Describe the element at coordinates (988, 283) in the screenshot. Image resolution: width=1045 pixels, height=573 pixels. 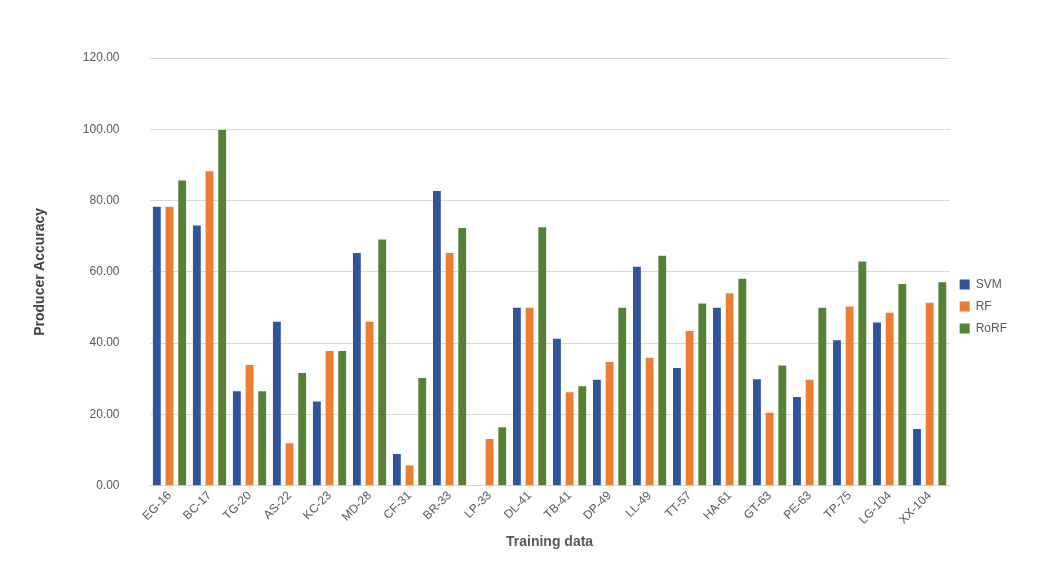
I see `legend-label: SVM` at that location.